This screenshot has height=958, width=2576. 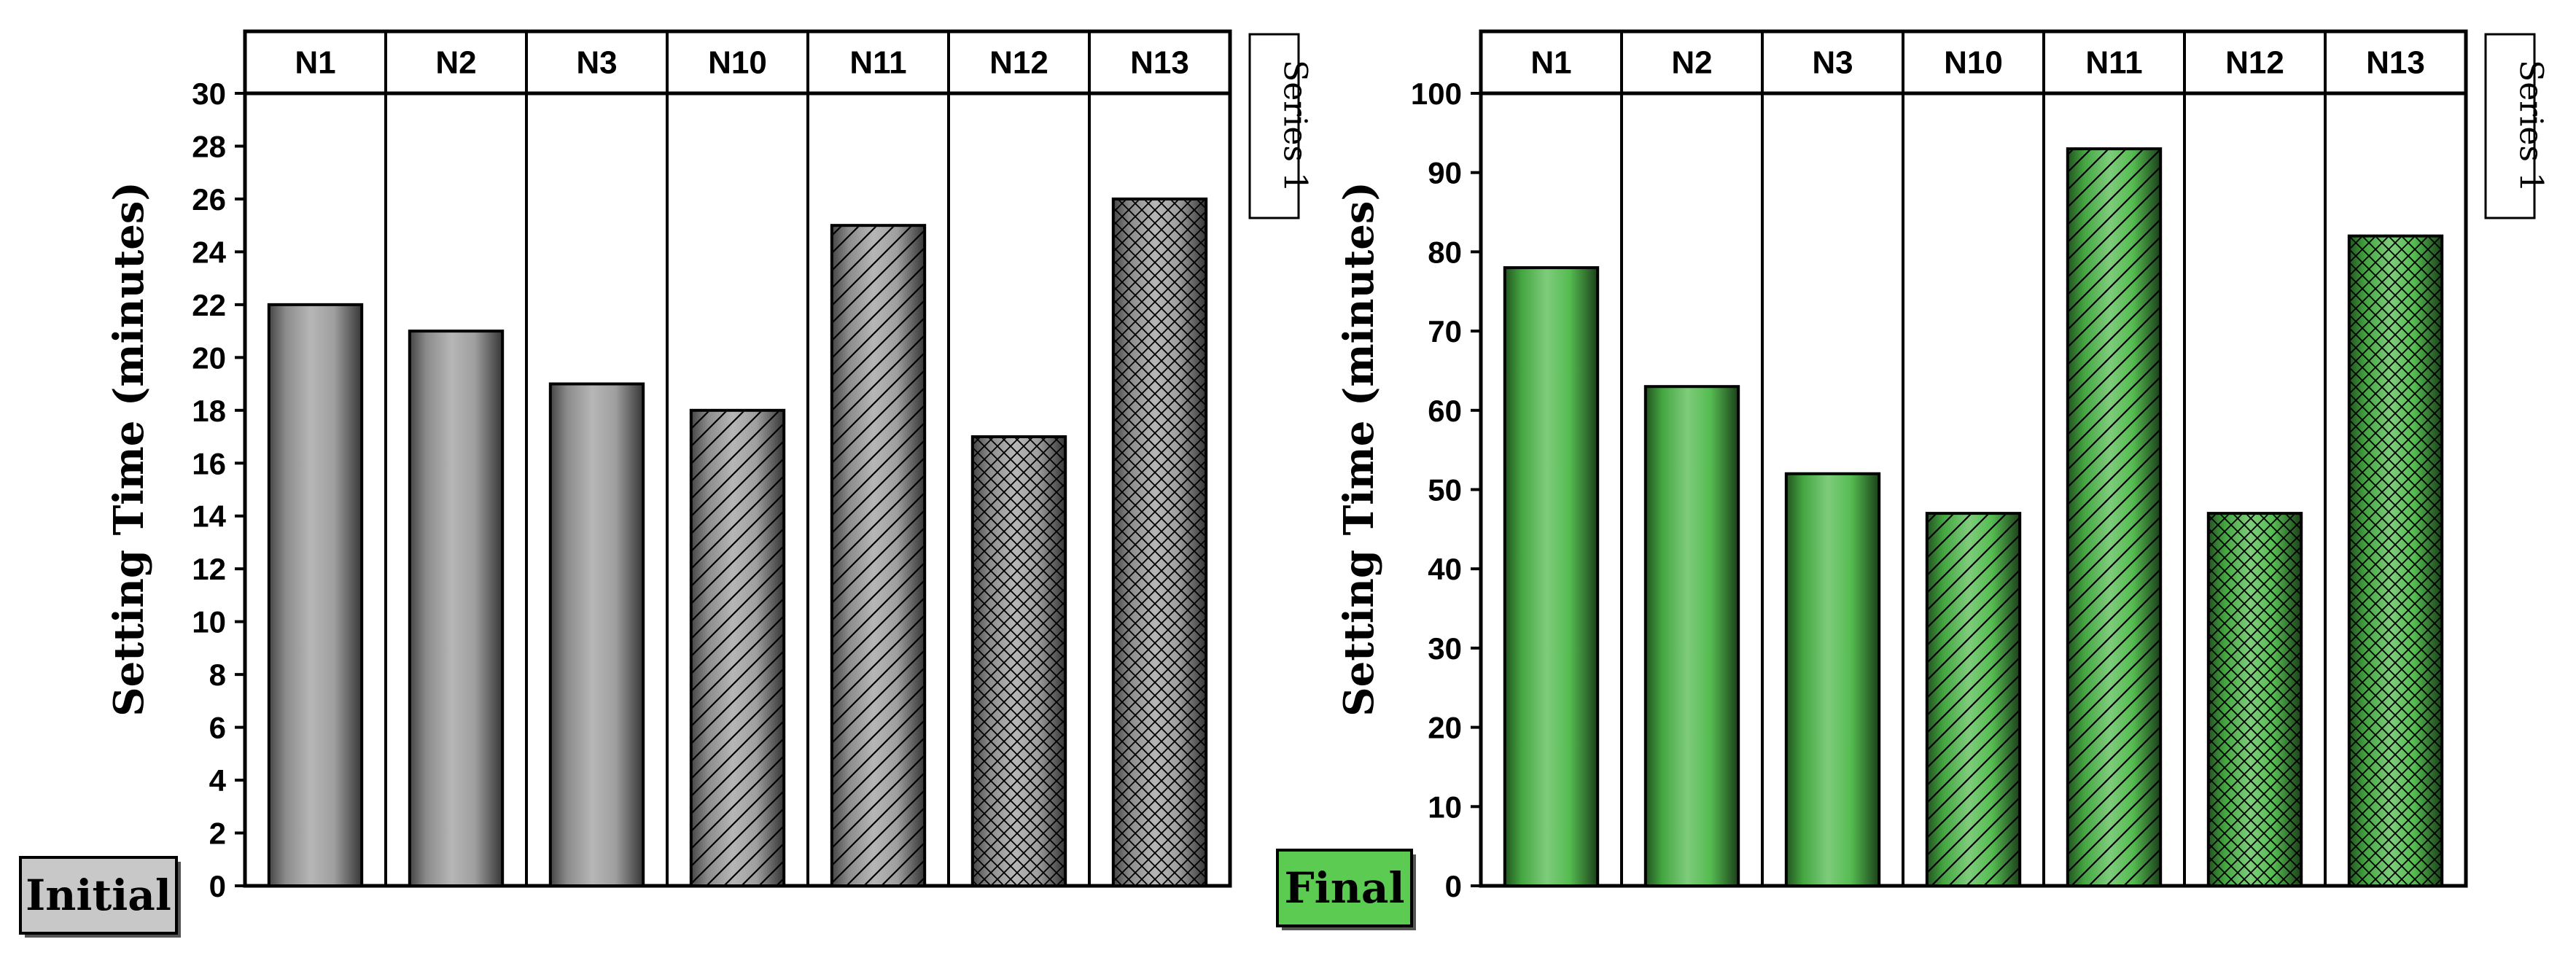 I want to click on y-tick-label: 22, so click(x=209, y=305).